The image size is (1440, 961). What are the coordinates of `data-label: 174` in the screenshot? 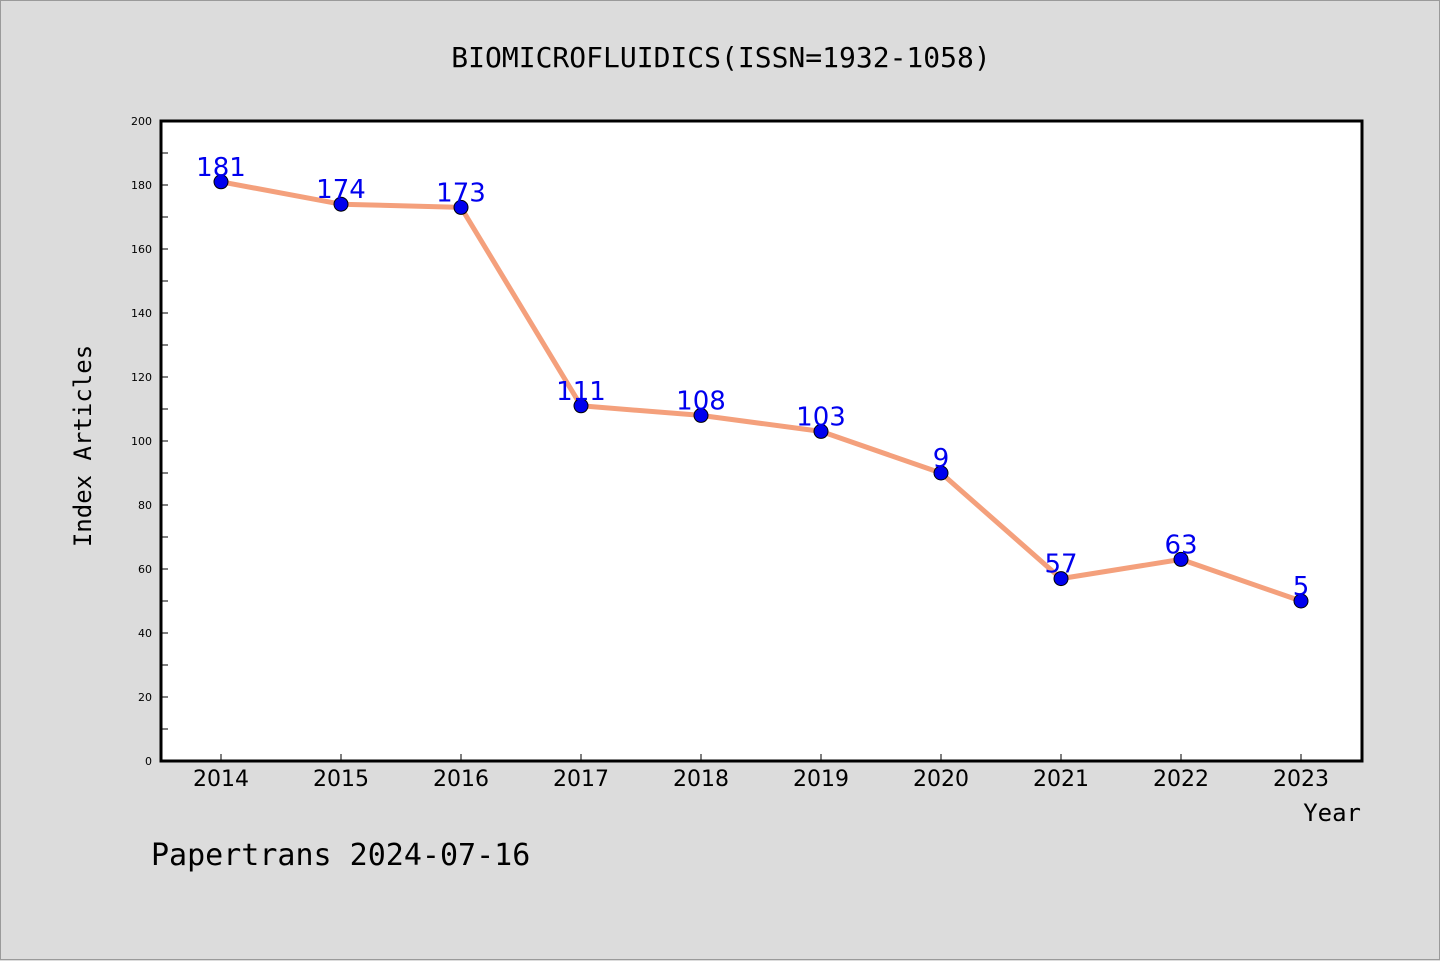 It's located at (341, 190).